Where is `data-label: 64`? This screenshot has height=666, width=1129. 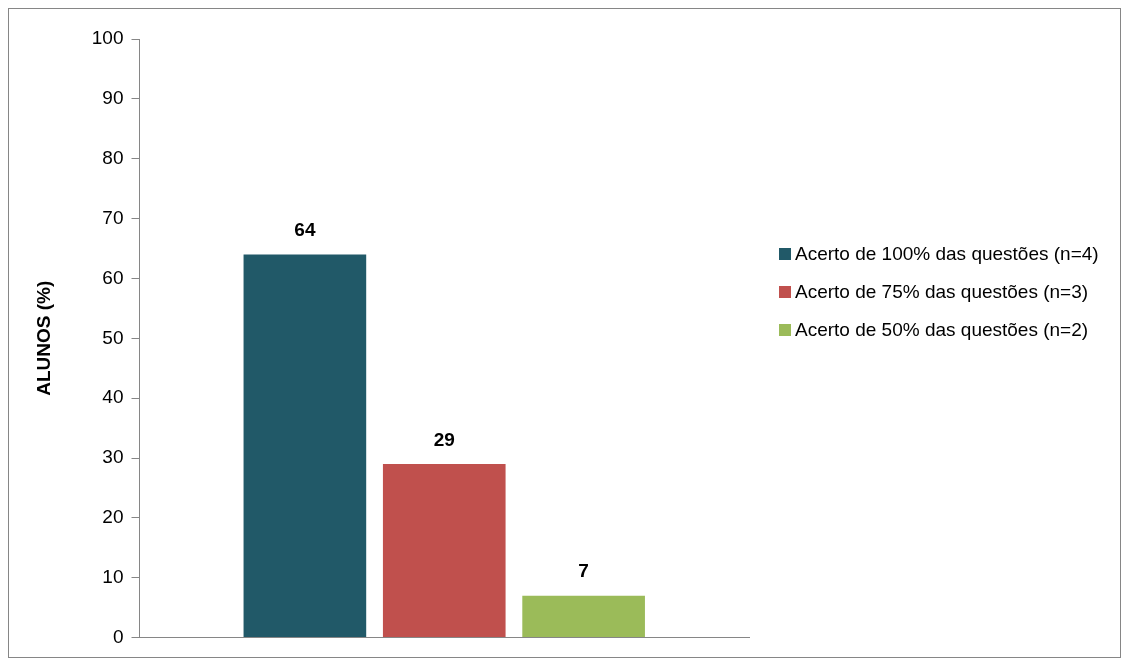 data-label: 64 is located at coordinates (305, 230).